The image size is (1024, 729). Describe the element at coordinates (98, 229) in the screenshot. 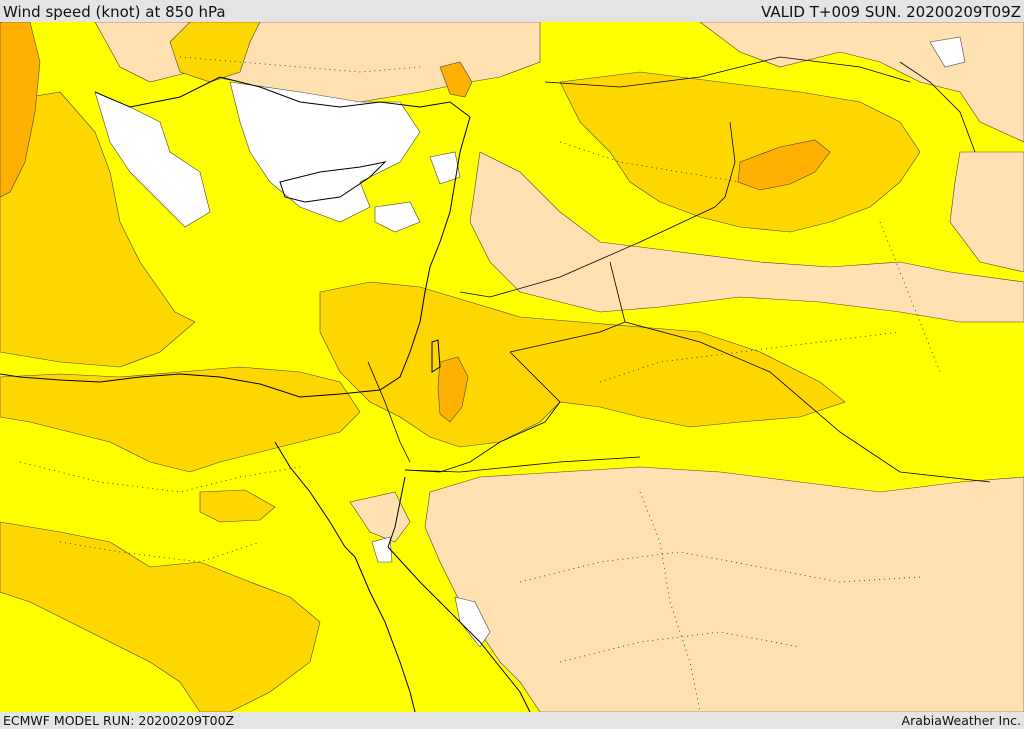

I see `moderate-region-west` at that location.